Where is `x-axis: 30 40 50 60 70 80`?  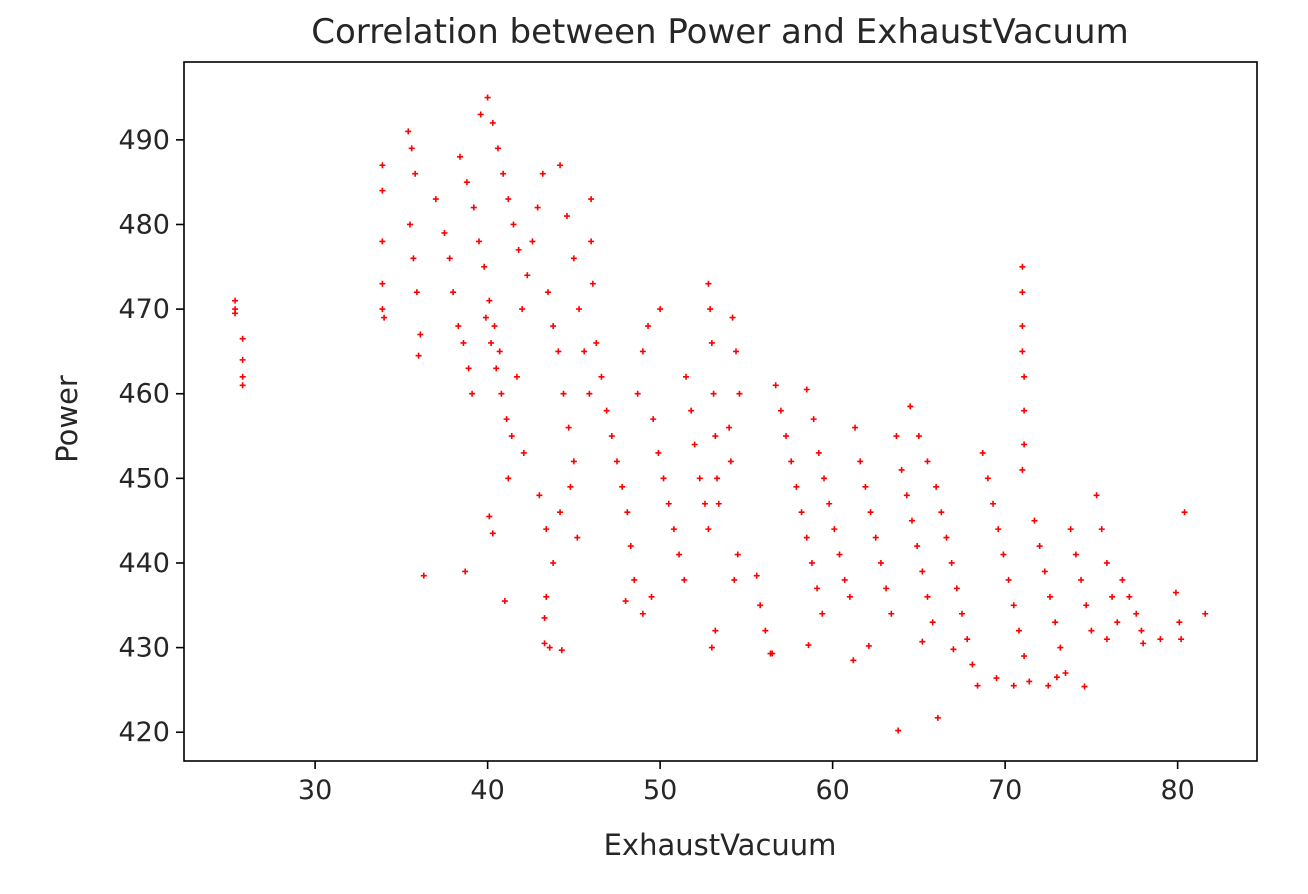
x-axis: 30 40 50 60 70 80 is located at coordinates (746, 783).